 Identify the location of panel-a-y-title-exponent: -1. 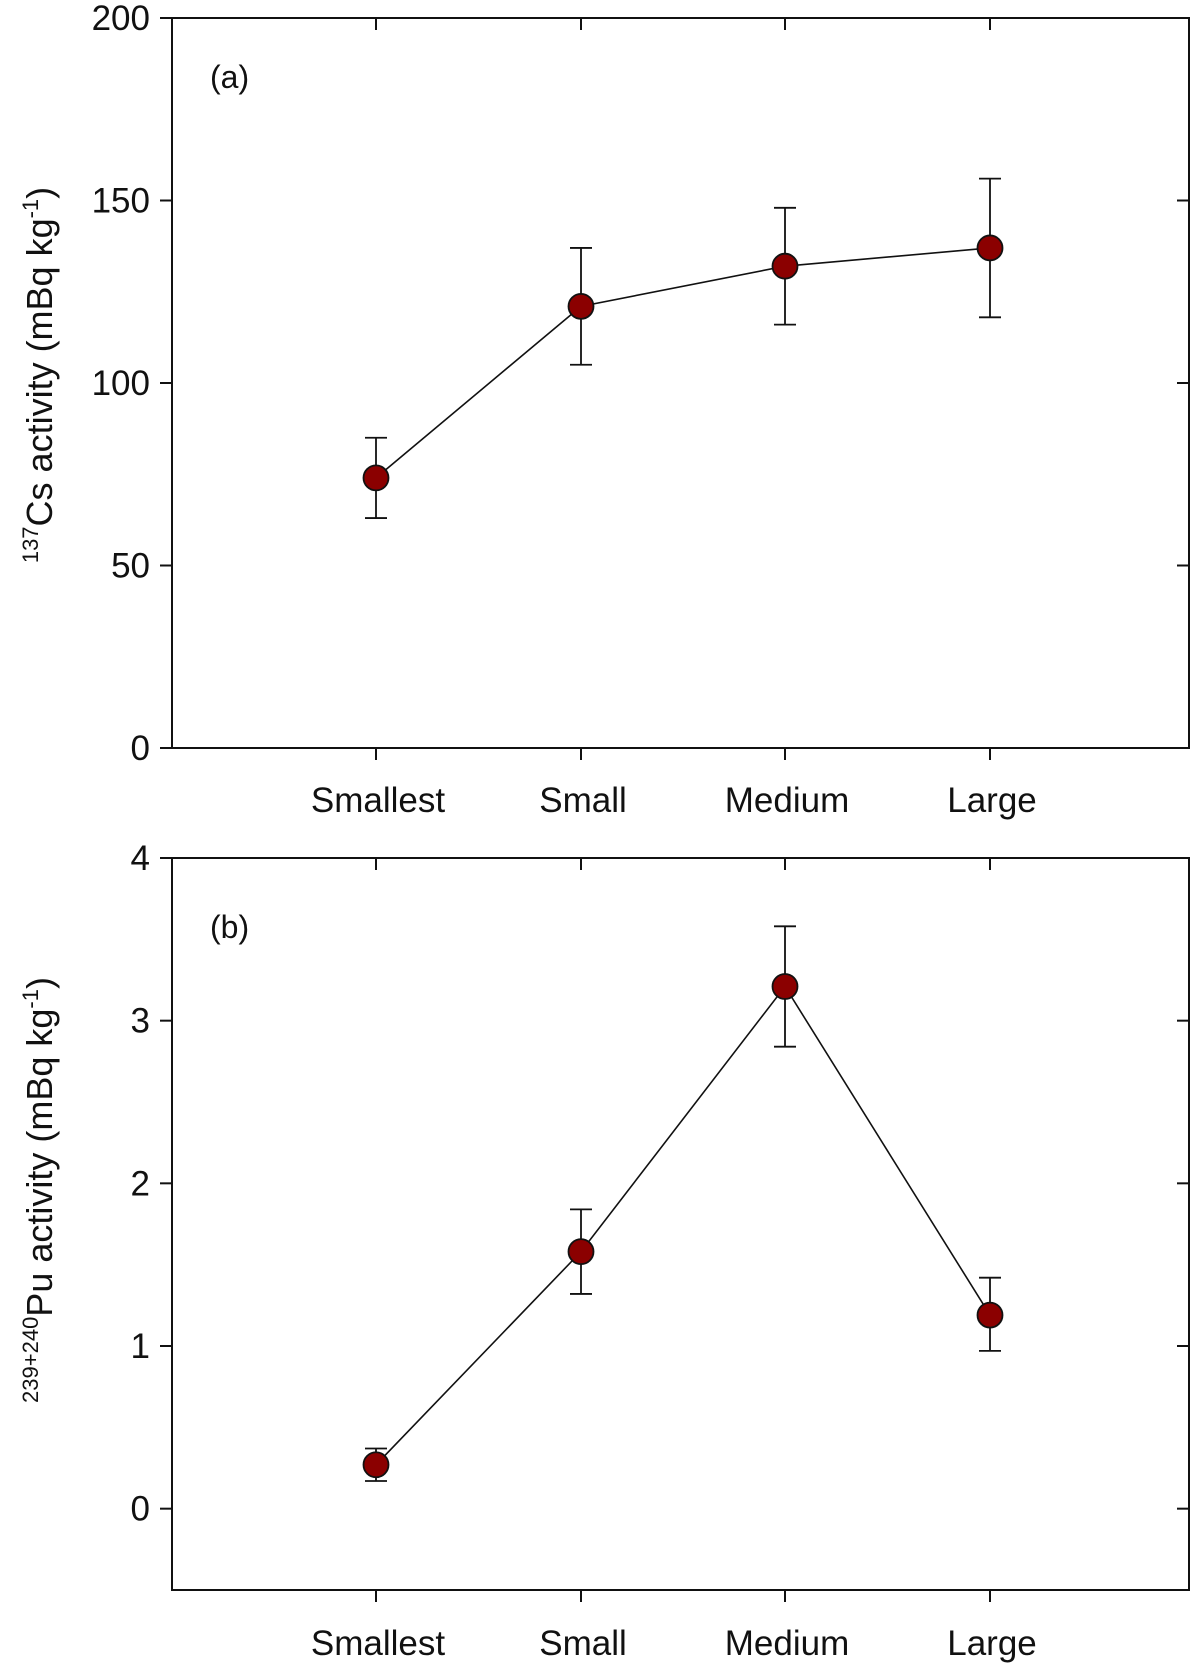
(30, 209).